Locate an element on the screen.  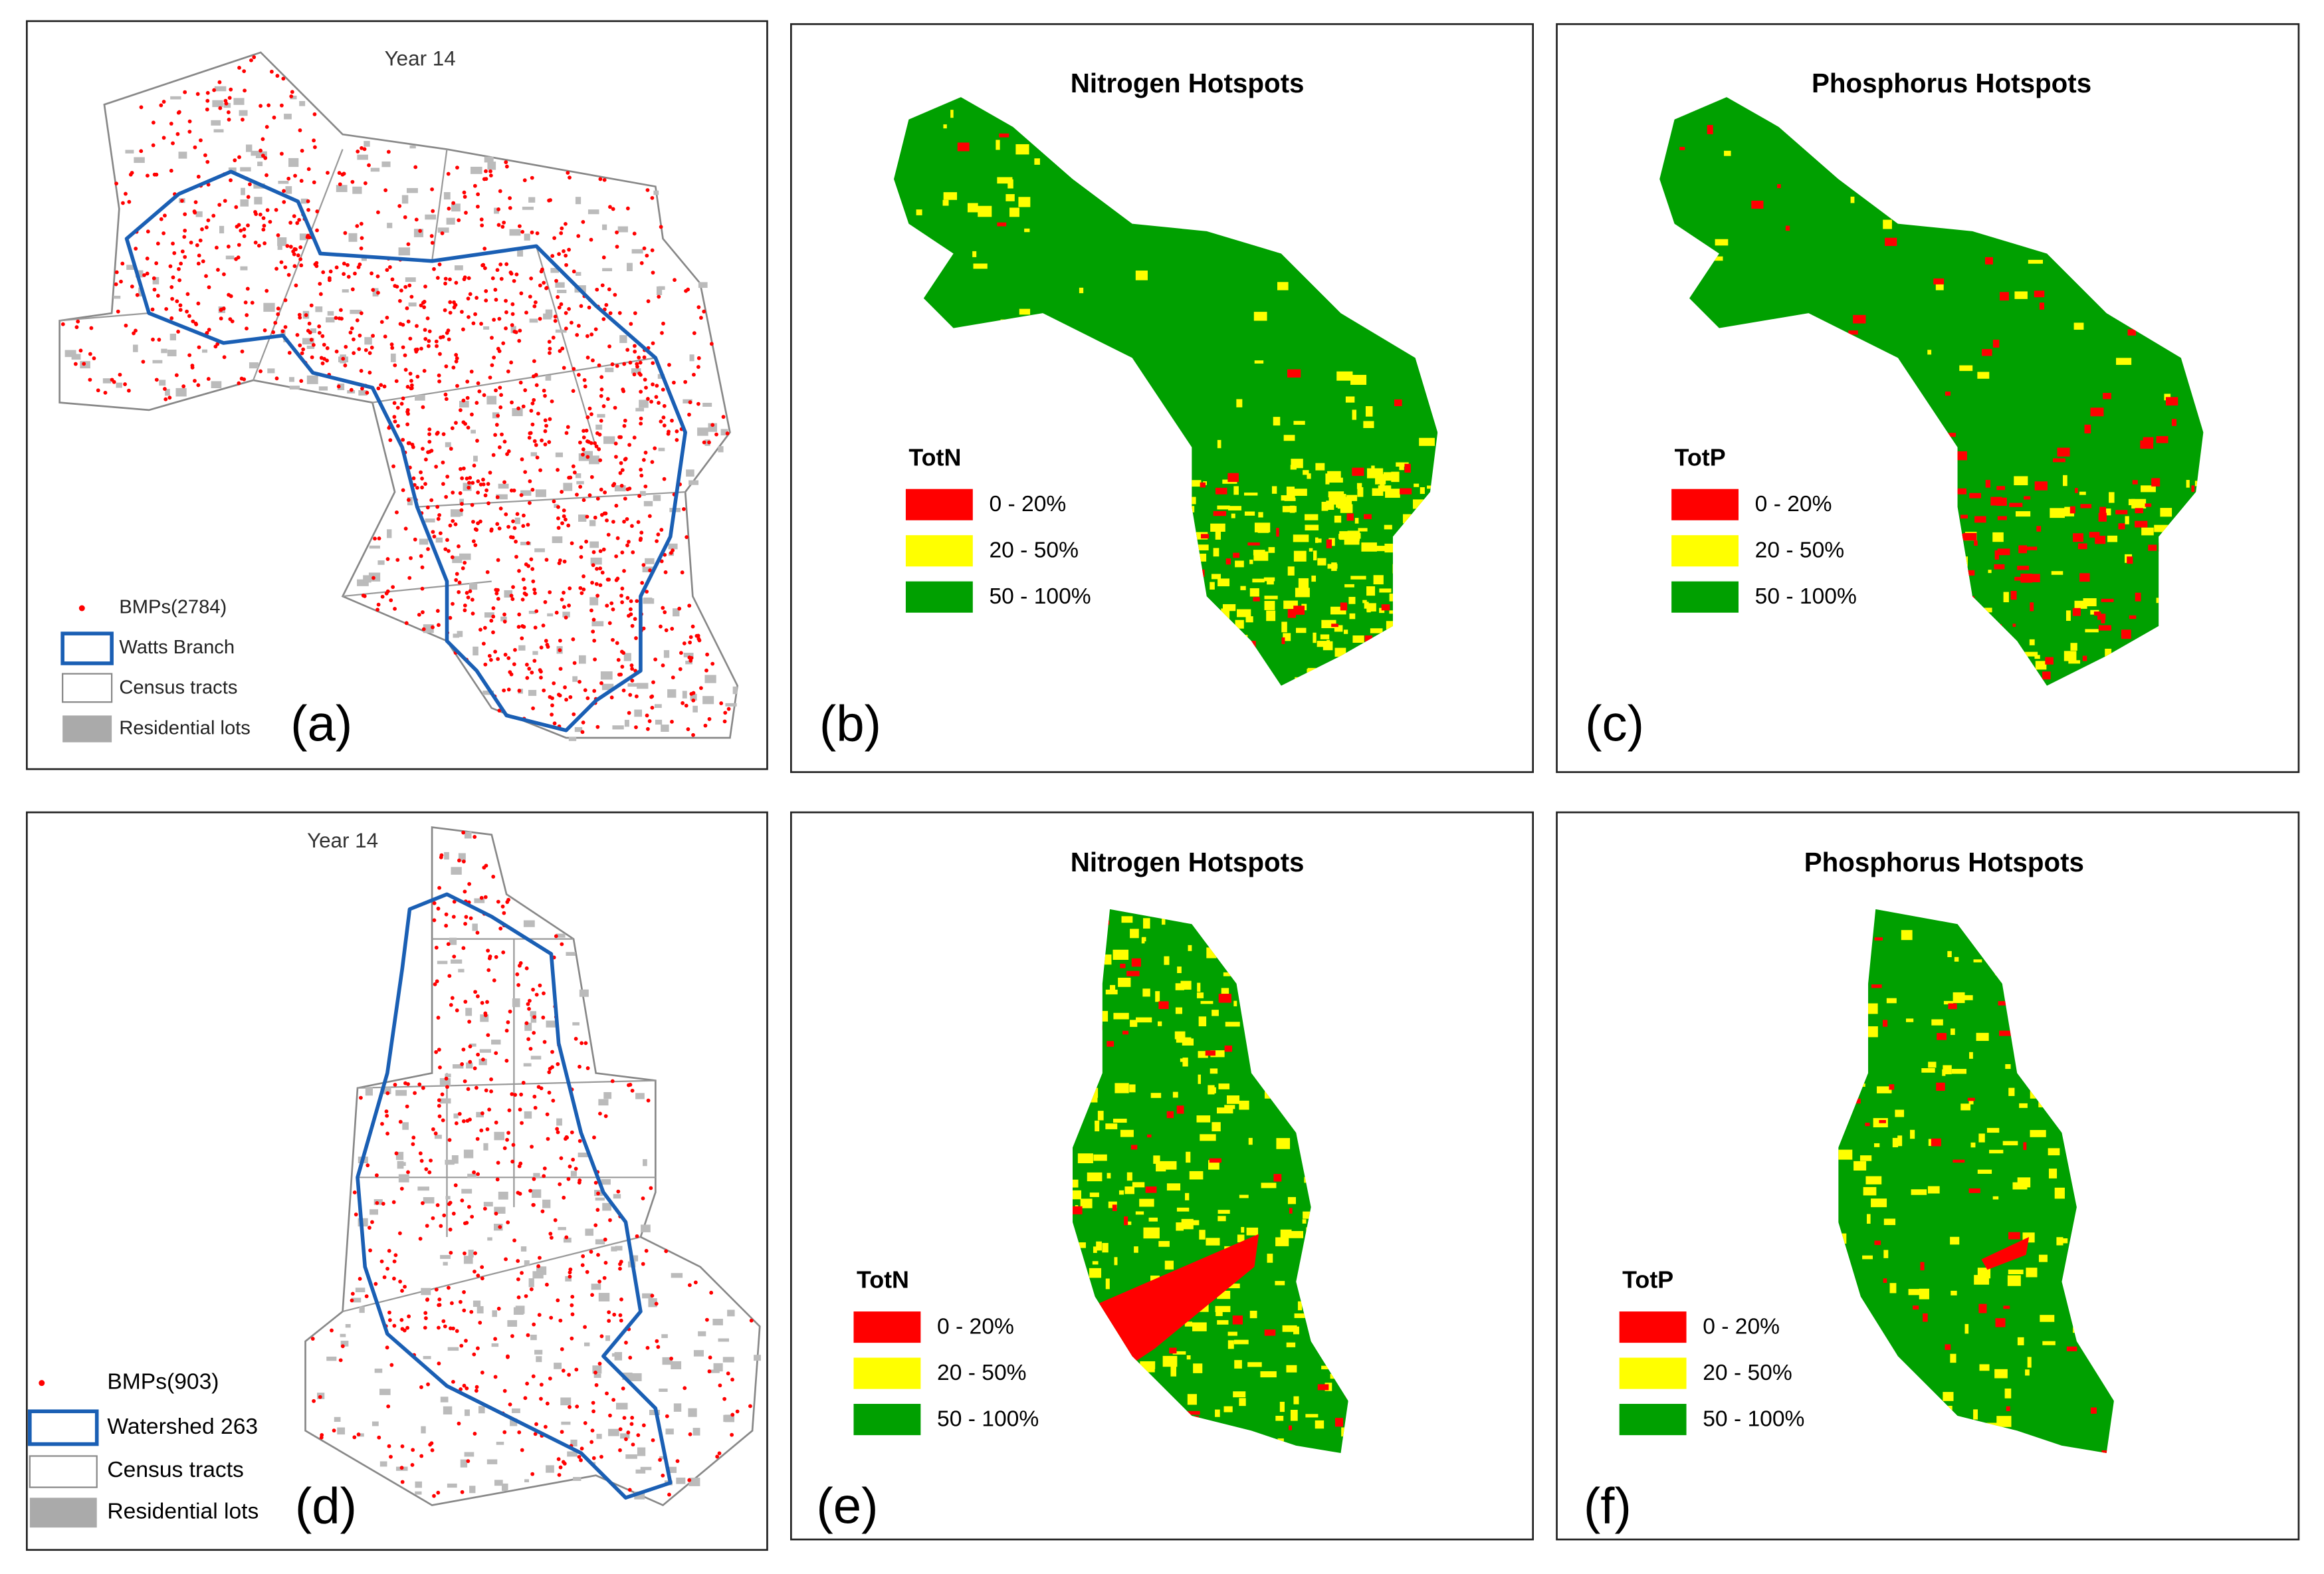
bmp-map is located at coordinates (532, 1166).